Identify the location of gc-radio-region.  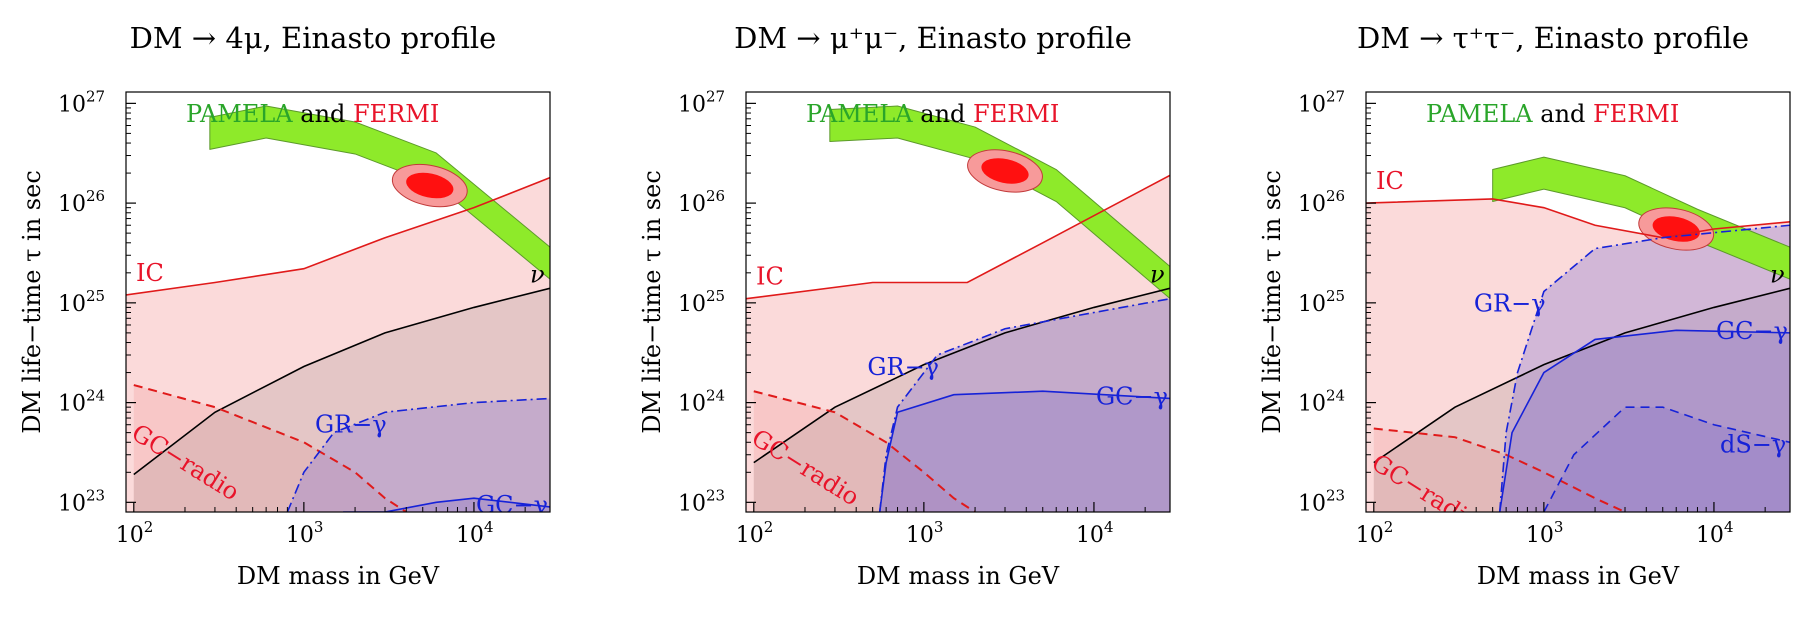
(864, 451).